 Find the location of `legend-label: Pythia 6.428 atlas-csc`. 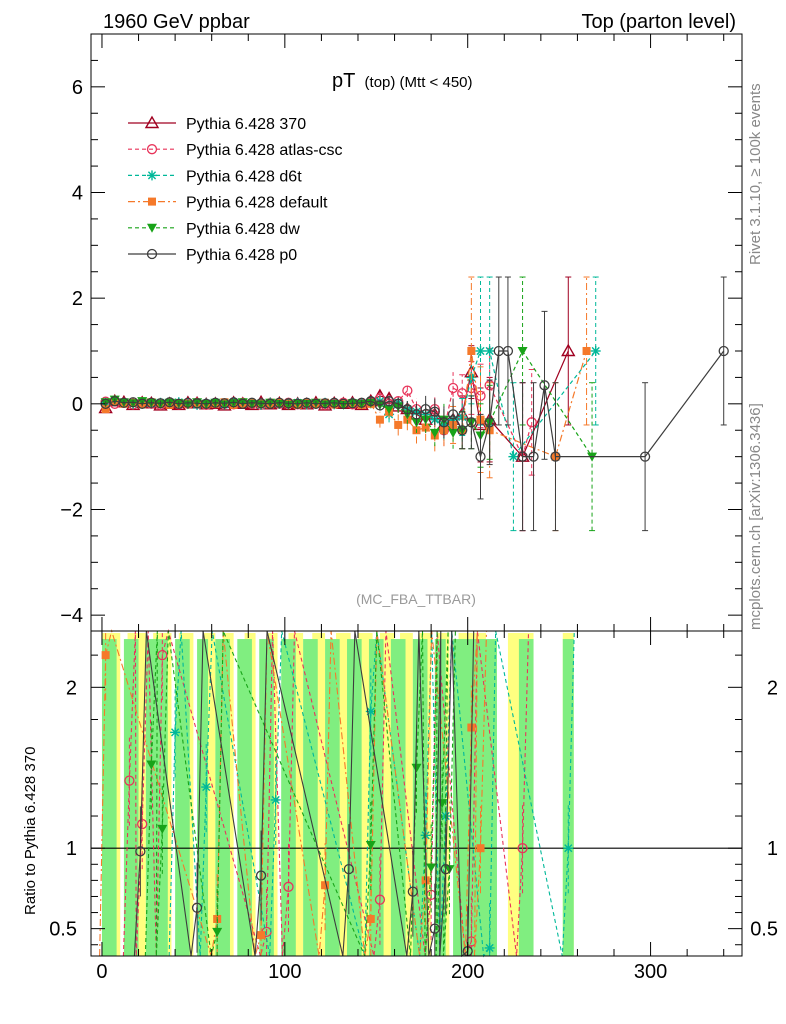

legend-label: Pythia 6.428 atlas-csc is located at coordinates (264, 150).